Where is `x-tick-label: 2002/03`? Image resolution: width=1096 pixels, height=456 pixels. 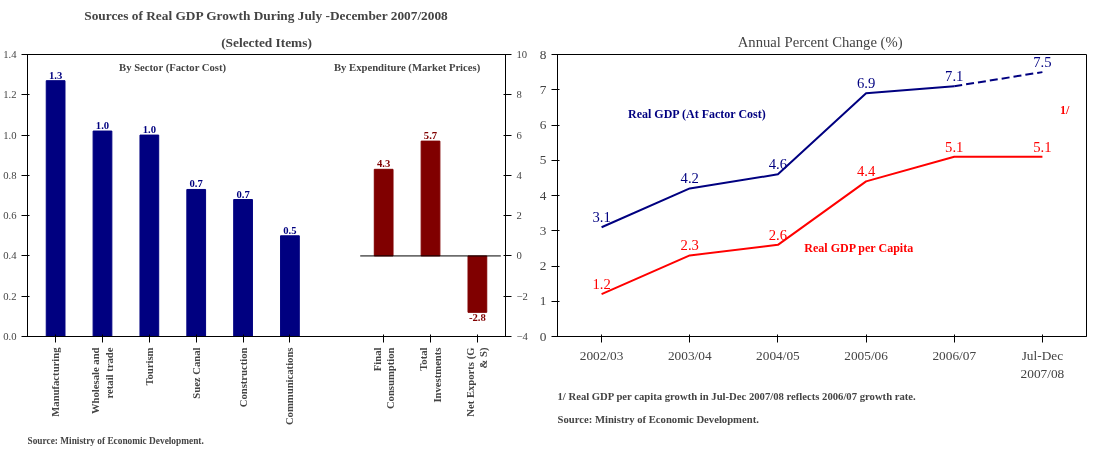
x-tick-label: 2002/03 is located at coordinates (601, 355).